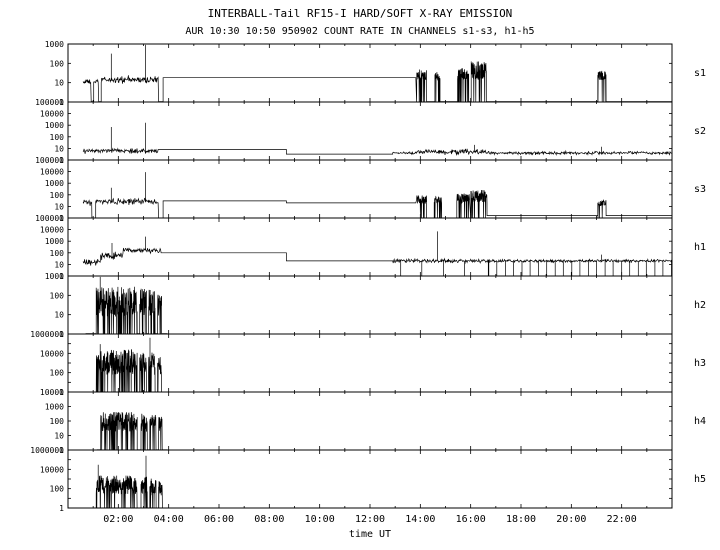 The image size is (720, 550). I want to click on x-tick-label: 06:00, so click(219, 519).